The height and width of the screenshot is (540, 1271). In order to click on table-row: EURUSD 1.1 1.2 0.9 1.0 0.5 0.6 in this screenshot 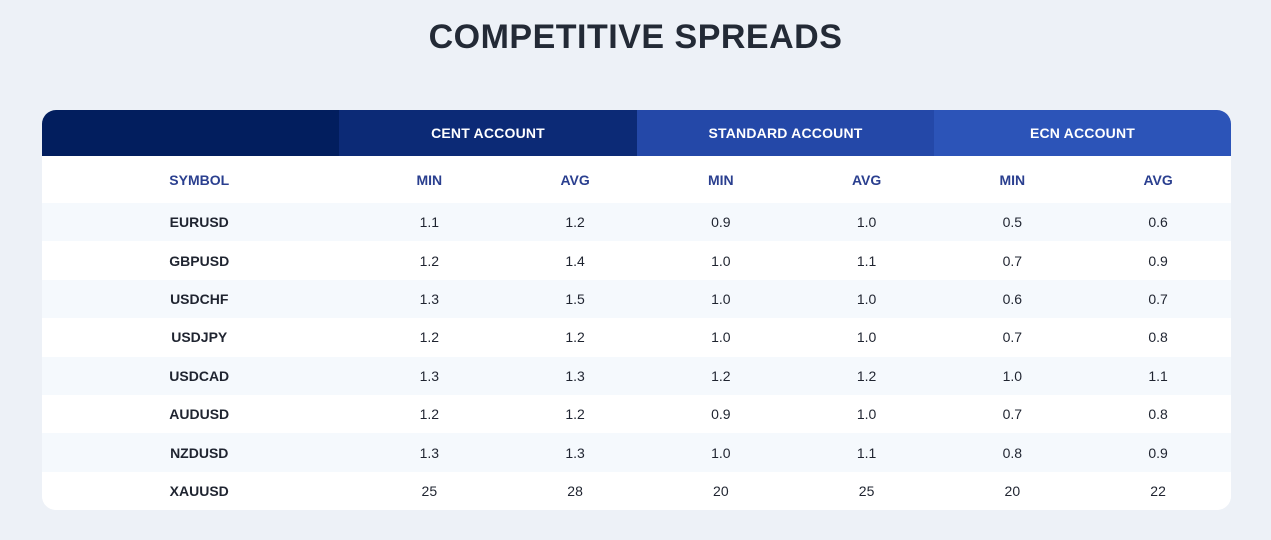, I will do `click(636, 222)`.